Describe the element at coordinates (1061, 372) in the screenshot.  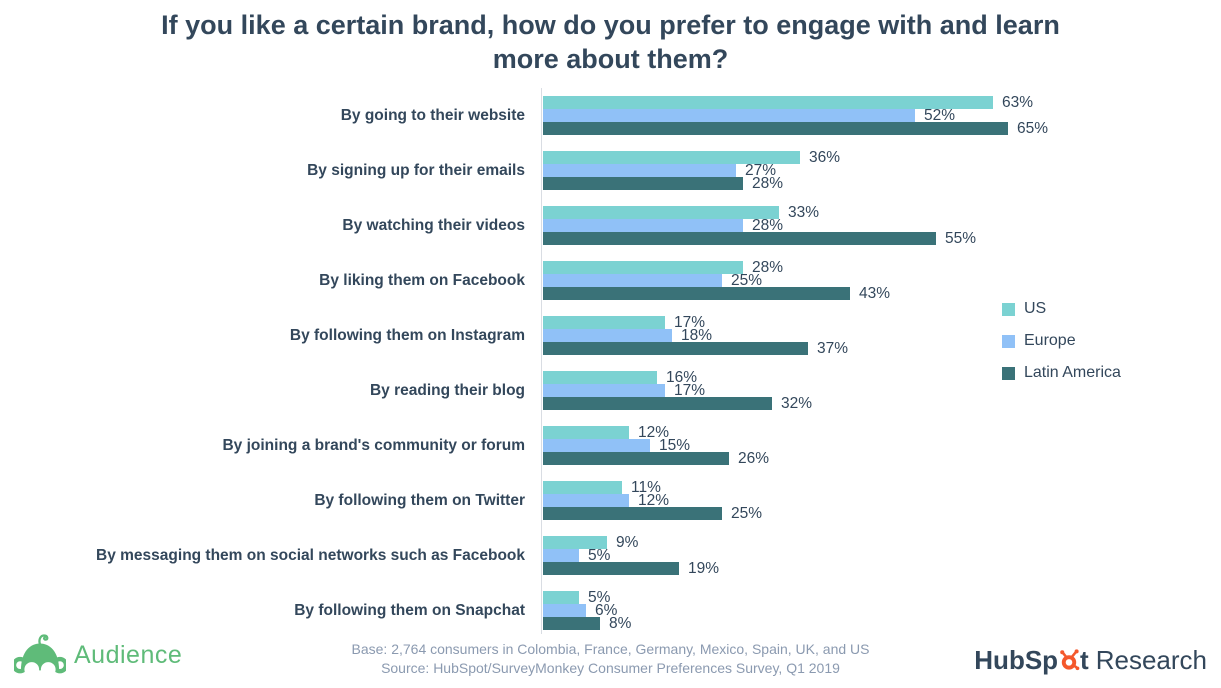
I see `legend-item: Latin America` at that location.